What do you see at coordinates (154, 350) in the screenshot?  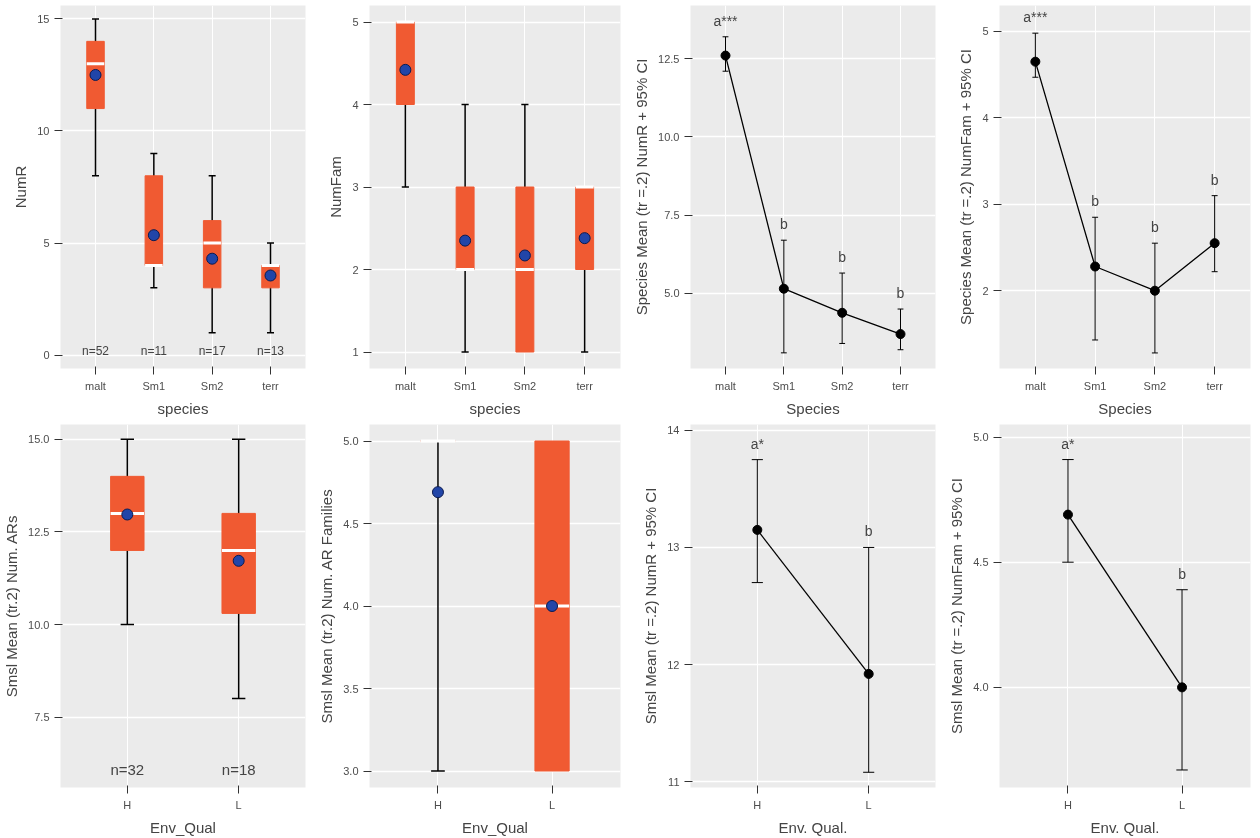 I see `annotation: n=11` at bounding box center [154, 350].